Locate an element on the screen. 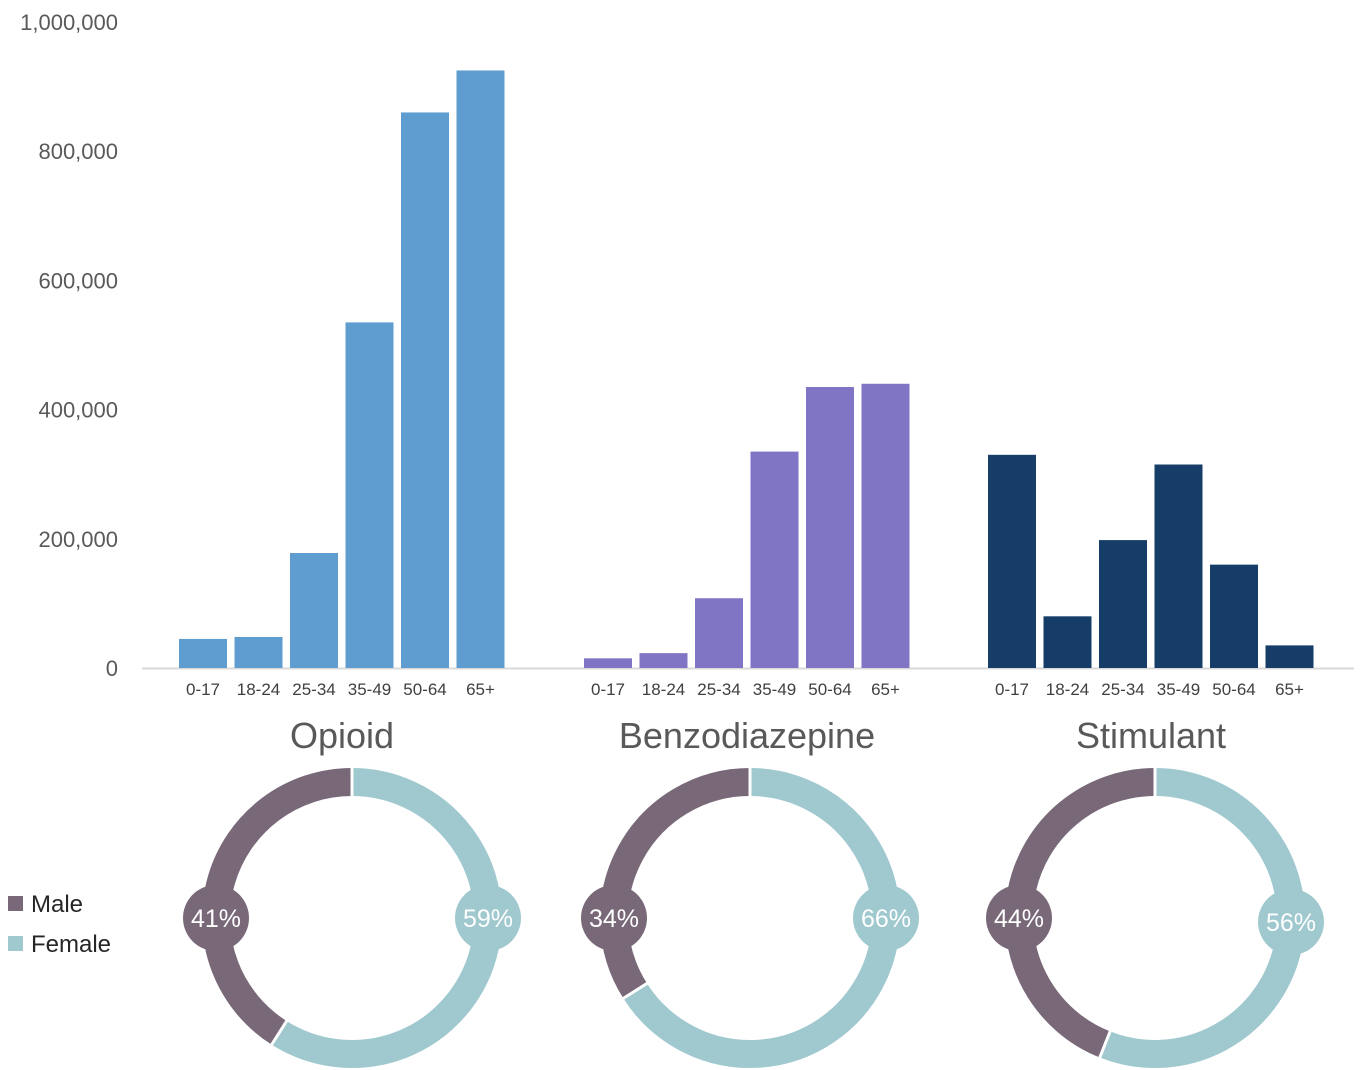 The width and height of the screenshot is (1362, 1070). group-title-opioid: Opioid is located at coordinates (342, 735).